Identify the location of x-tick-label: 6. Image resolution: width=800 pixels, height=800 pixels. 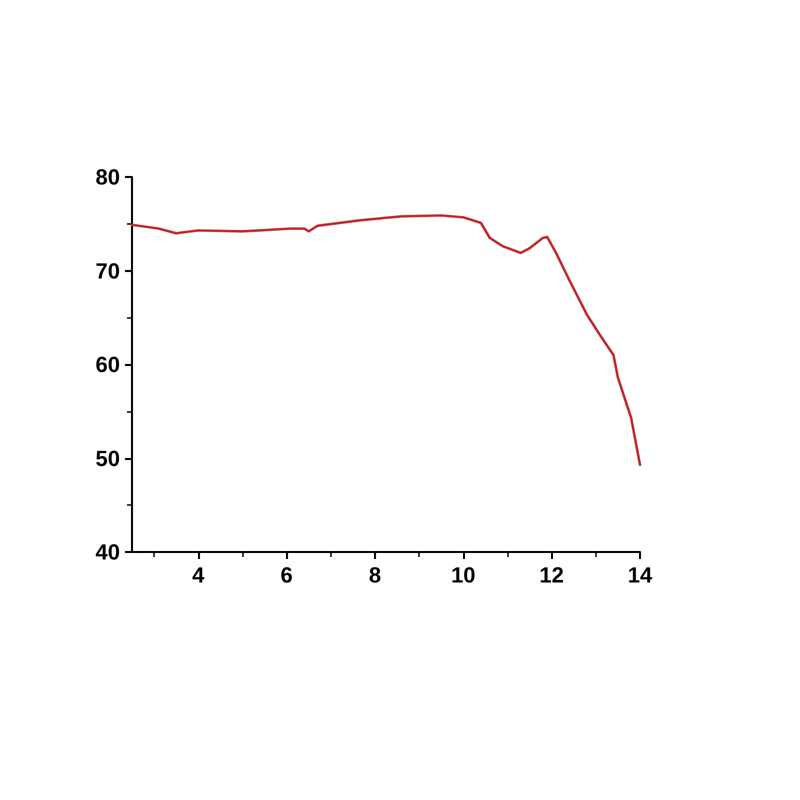
(286, 575).